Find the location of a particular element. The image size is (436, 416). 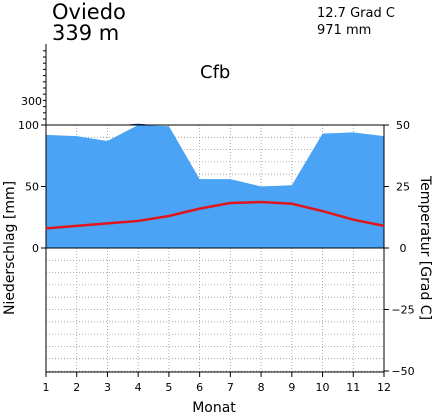

x-tick-label: 4 is located at coordinates (138, 387).